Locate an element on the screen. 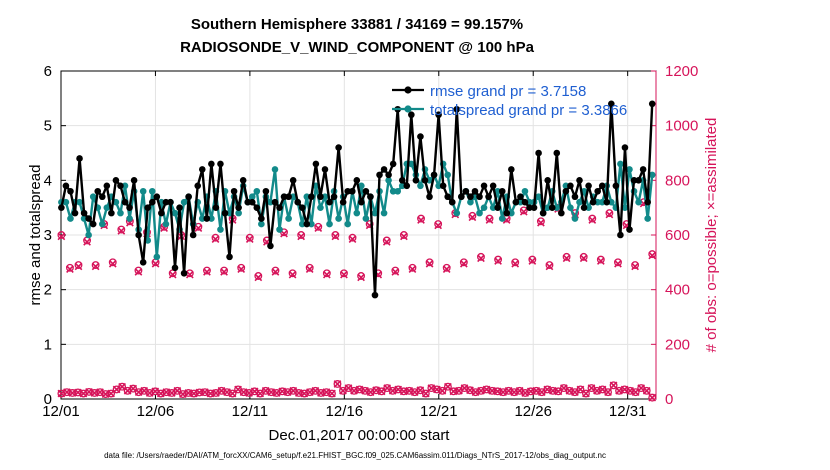 The height and width of the screenshot is (470, 830). y-right-tick-label: 400 is located at coordinates (677, 290).